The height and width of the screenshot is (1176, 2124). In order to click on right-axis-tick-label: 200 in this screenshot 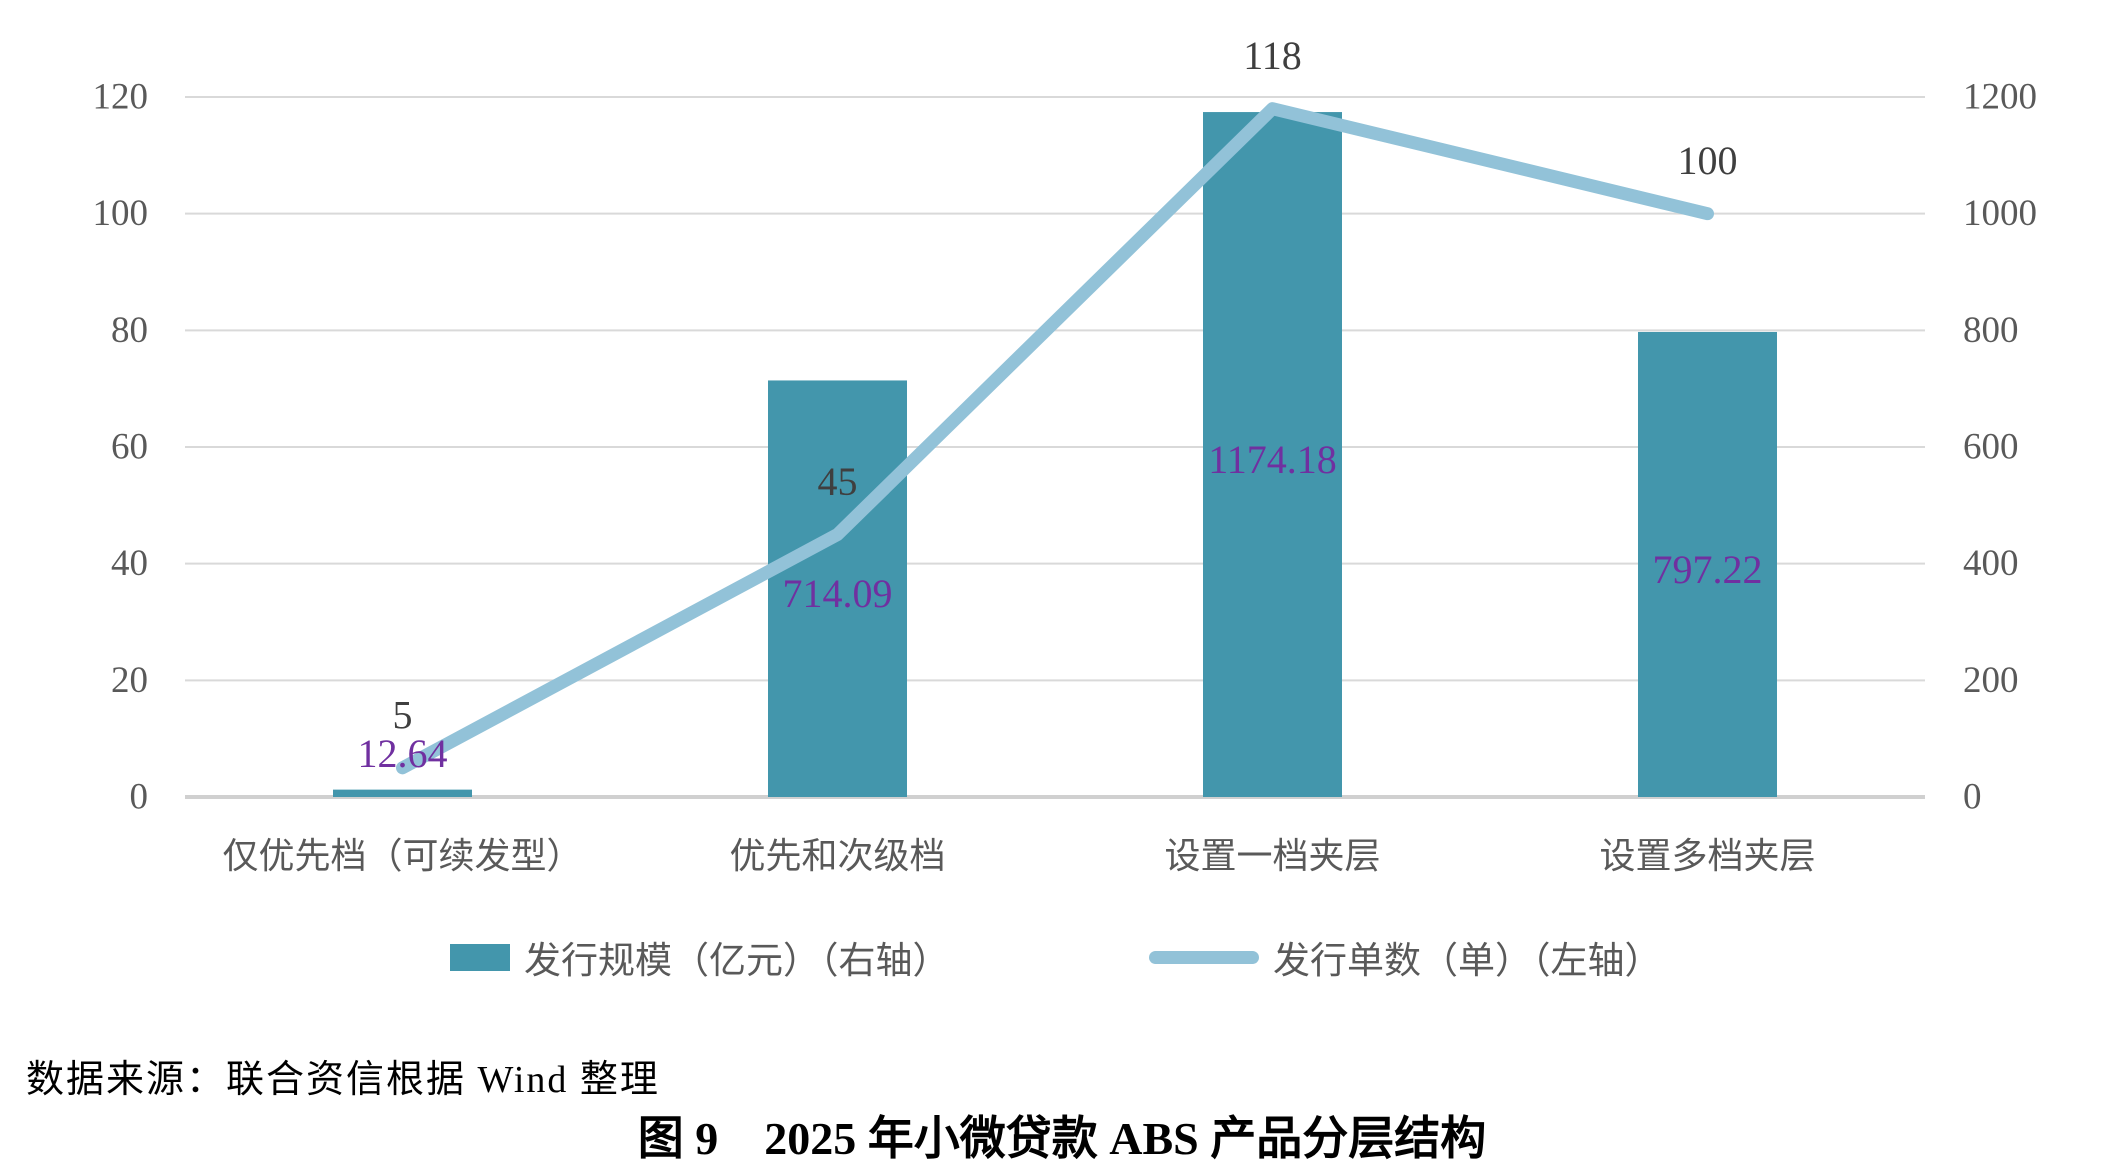, I will do `click(1991, 680)`.